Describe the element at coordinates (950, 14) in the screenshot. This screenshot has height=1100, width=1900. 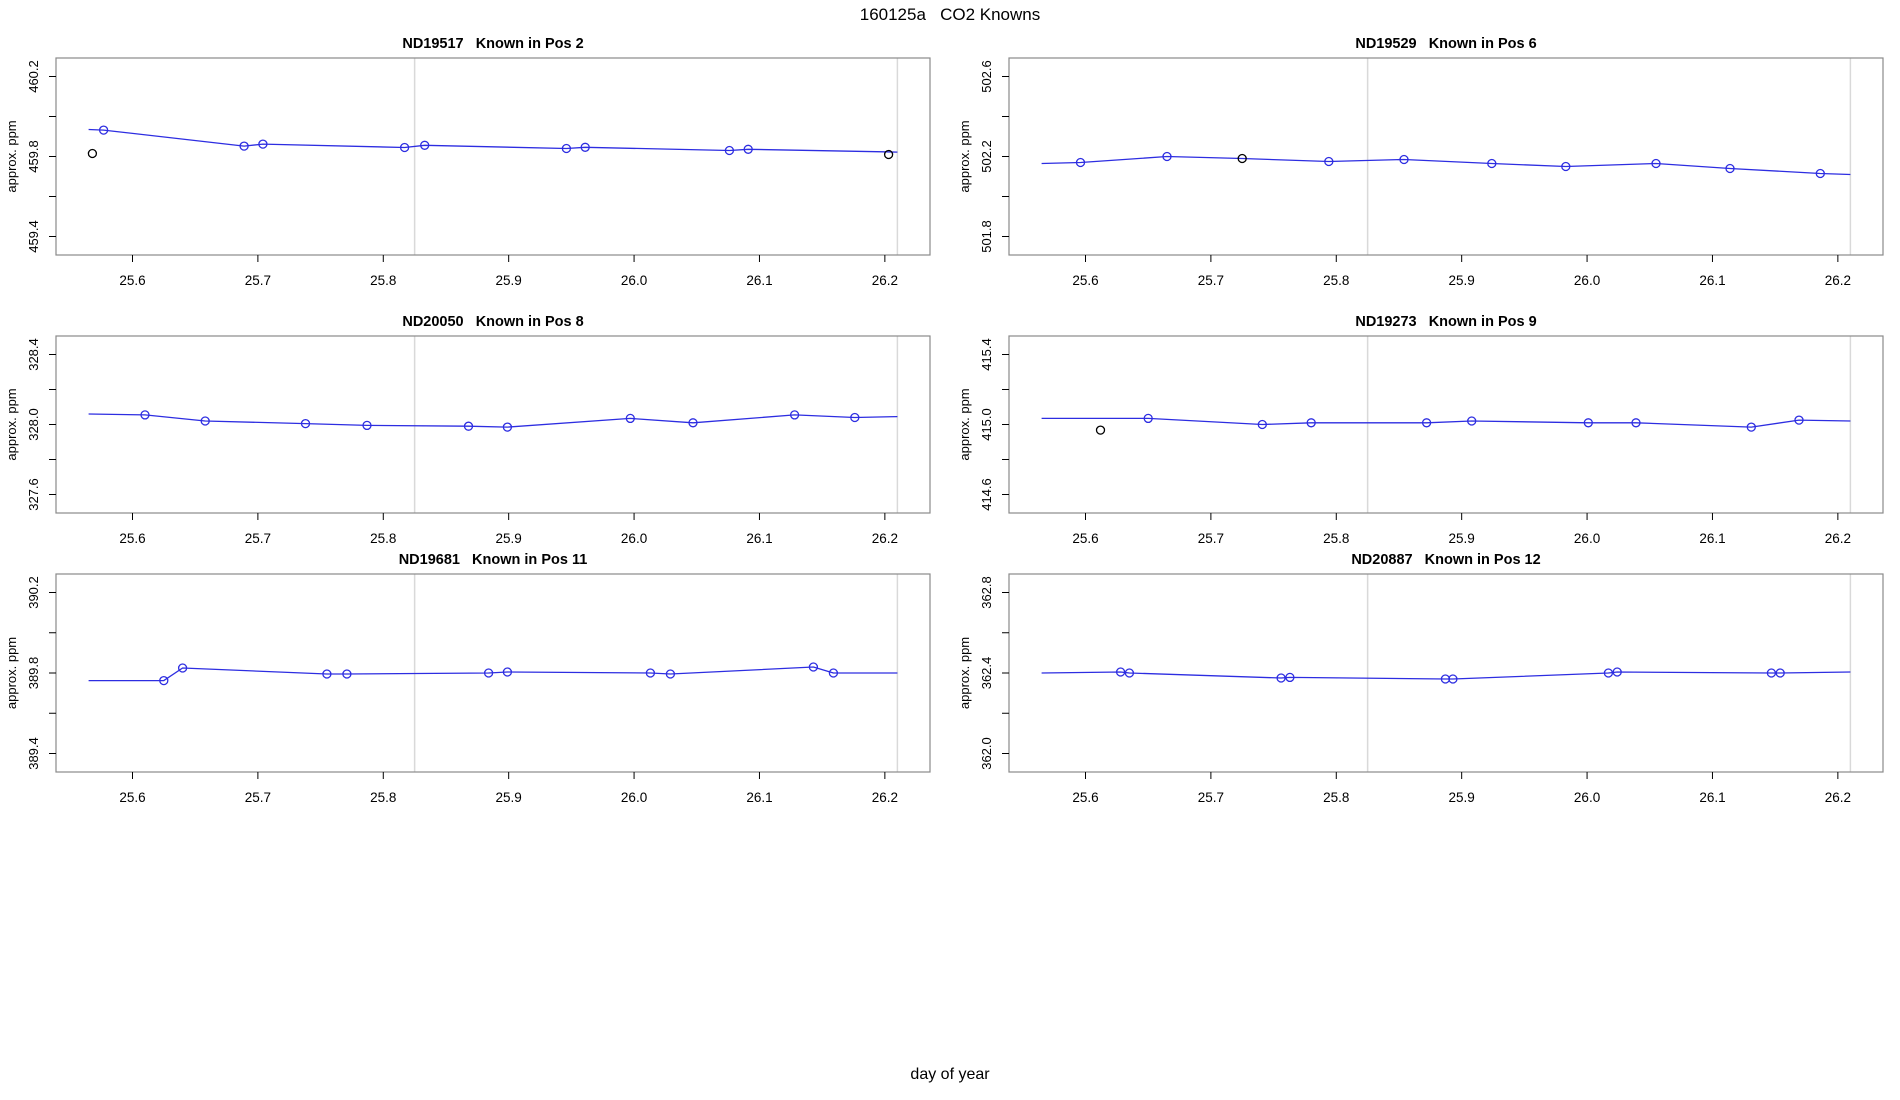
I see `main-title: 160125a CO2 Knowns` at that location.